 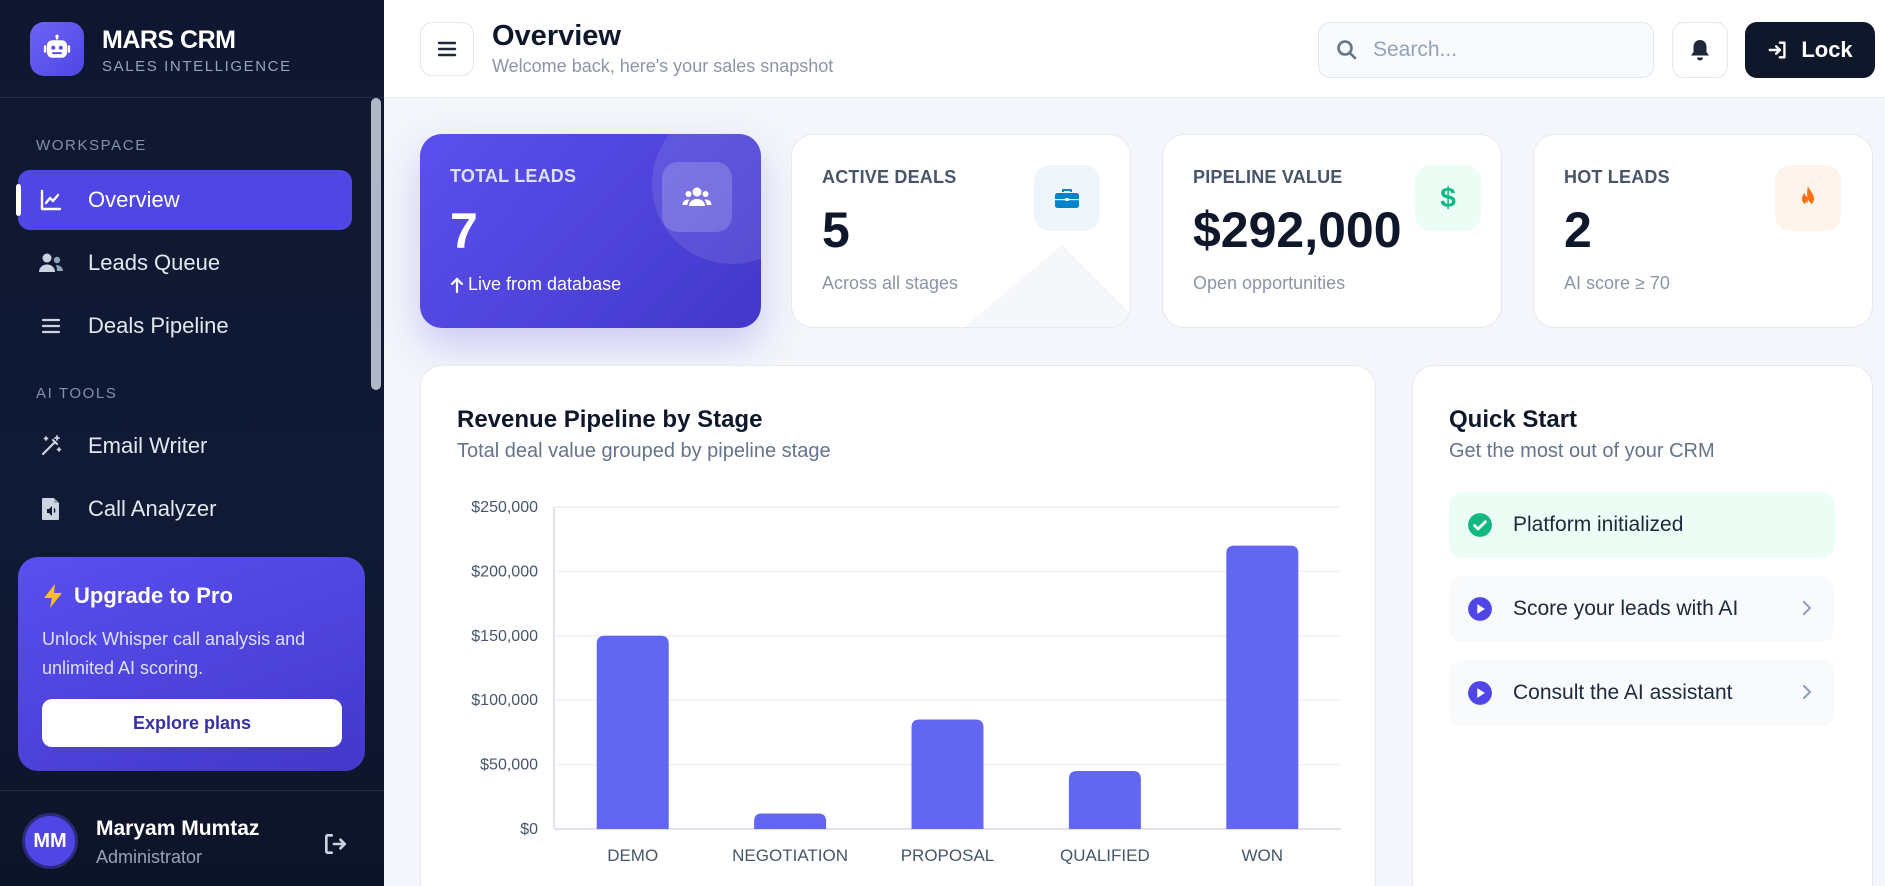 What do you see at coordinates (1703, 231) in the screenshot?
I see `stat-card-hot-leads: HOT LEADS 2 AI score ≥ 70` at bounding box center [1703, 231].